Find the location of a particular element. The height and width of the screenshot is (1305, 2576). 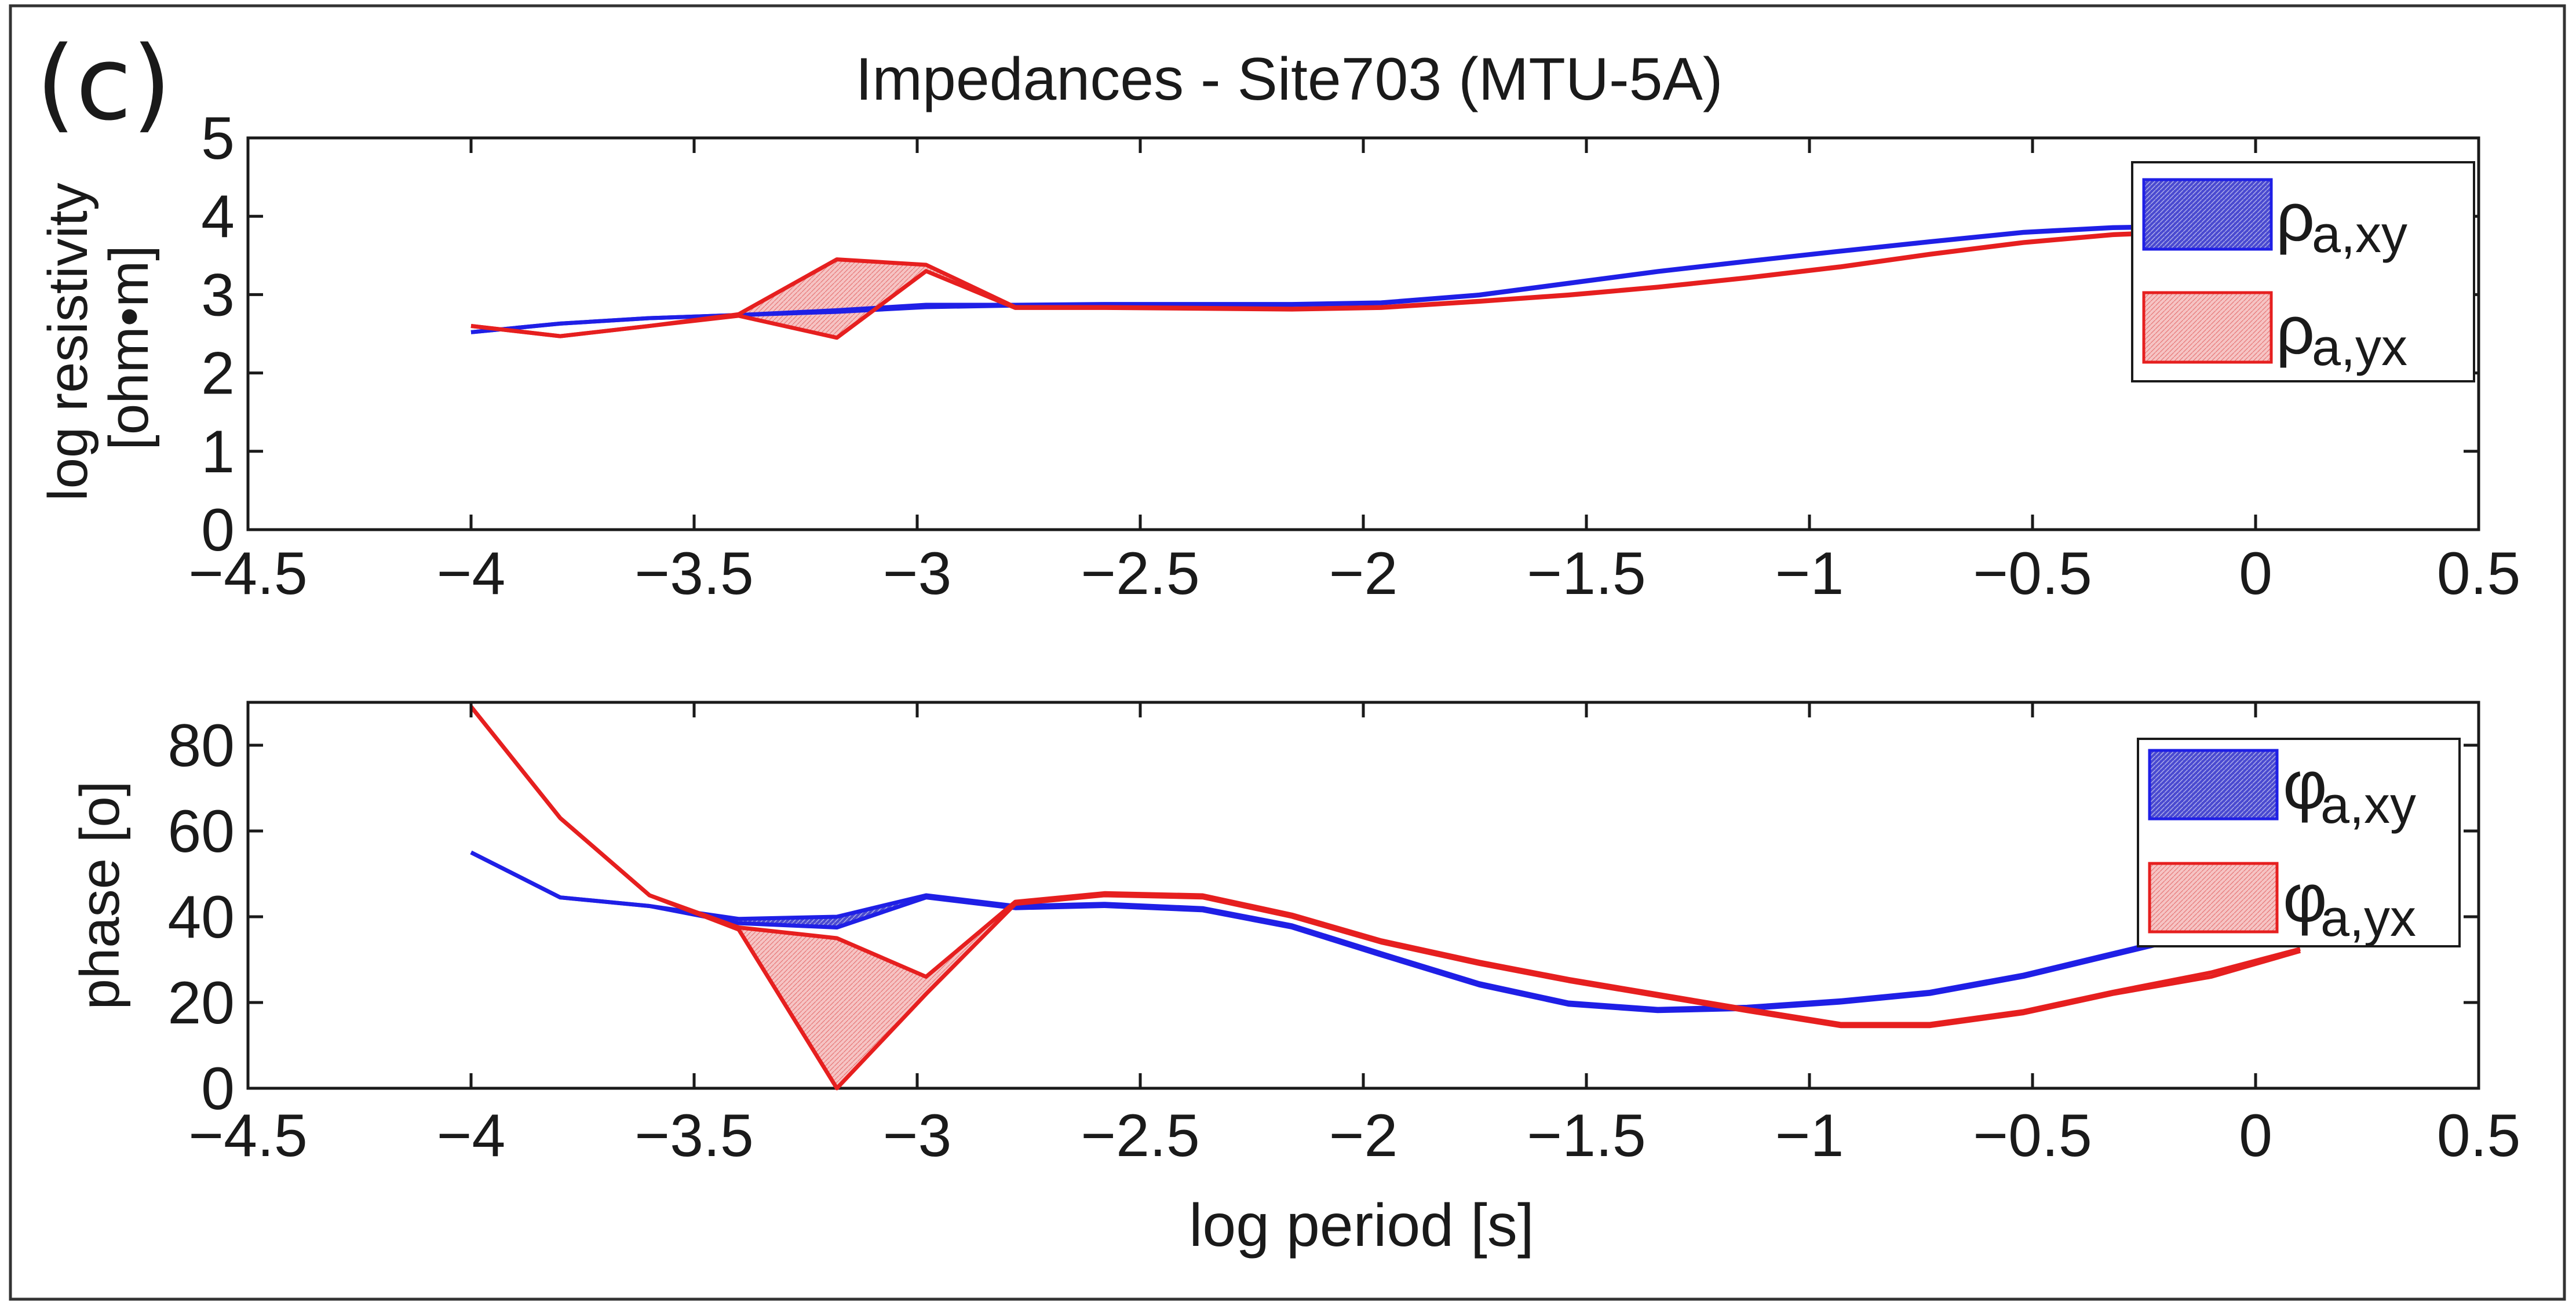

resistivity-ytick-label: 0 is located at coordinates (218, 530).